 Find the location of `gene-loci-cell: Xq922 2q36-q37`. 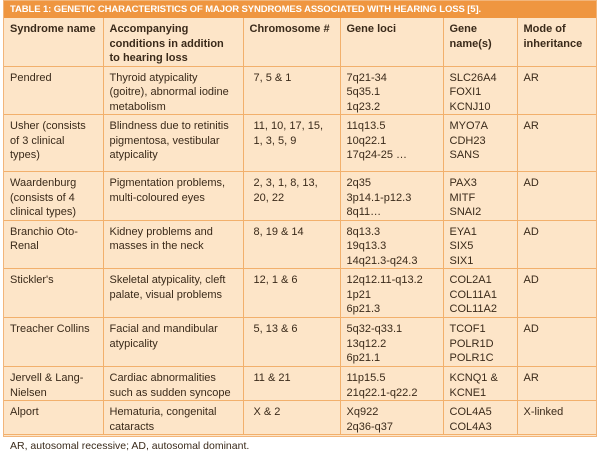

gene-loci-cell: Xq922 2q36-q37 is located at coordinates (392, 417).